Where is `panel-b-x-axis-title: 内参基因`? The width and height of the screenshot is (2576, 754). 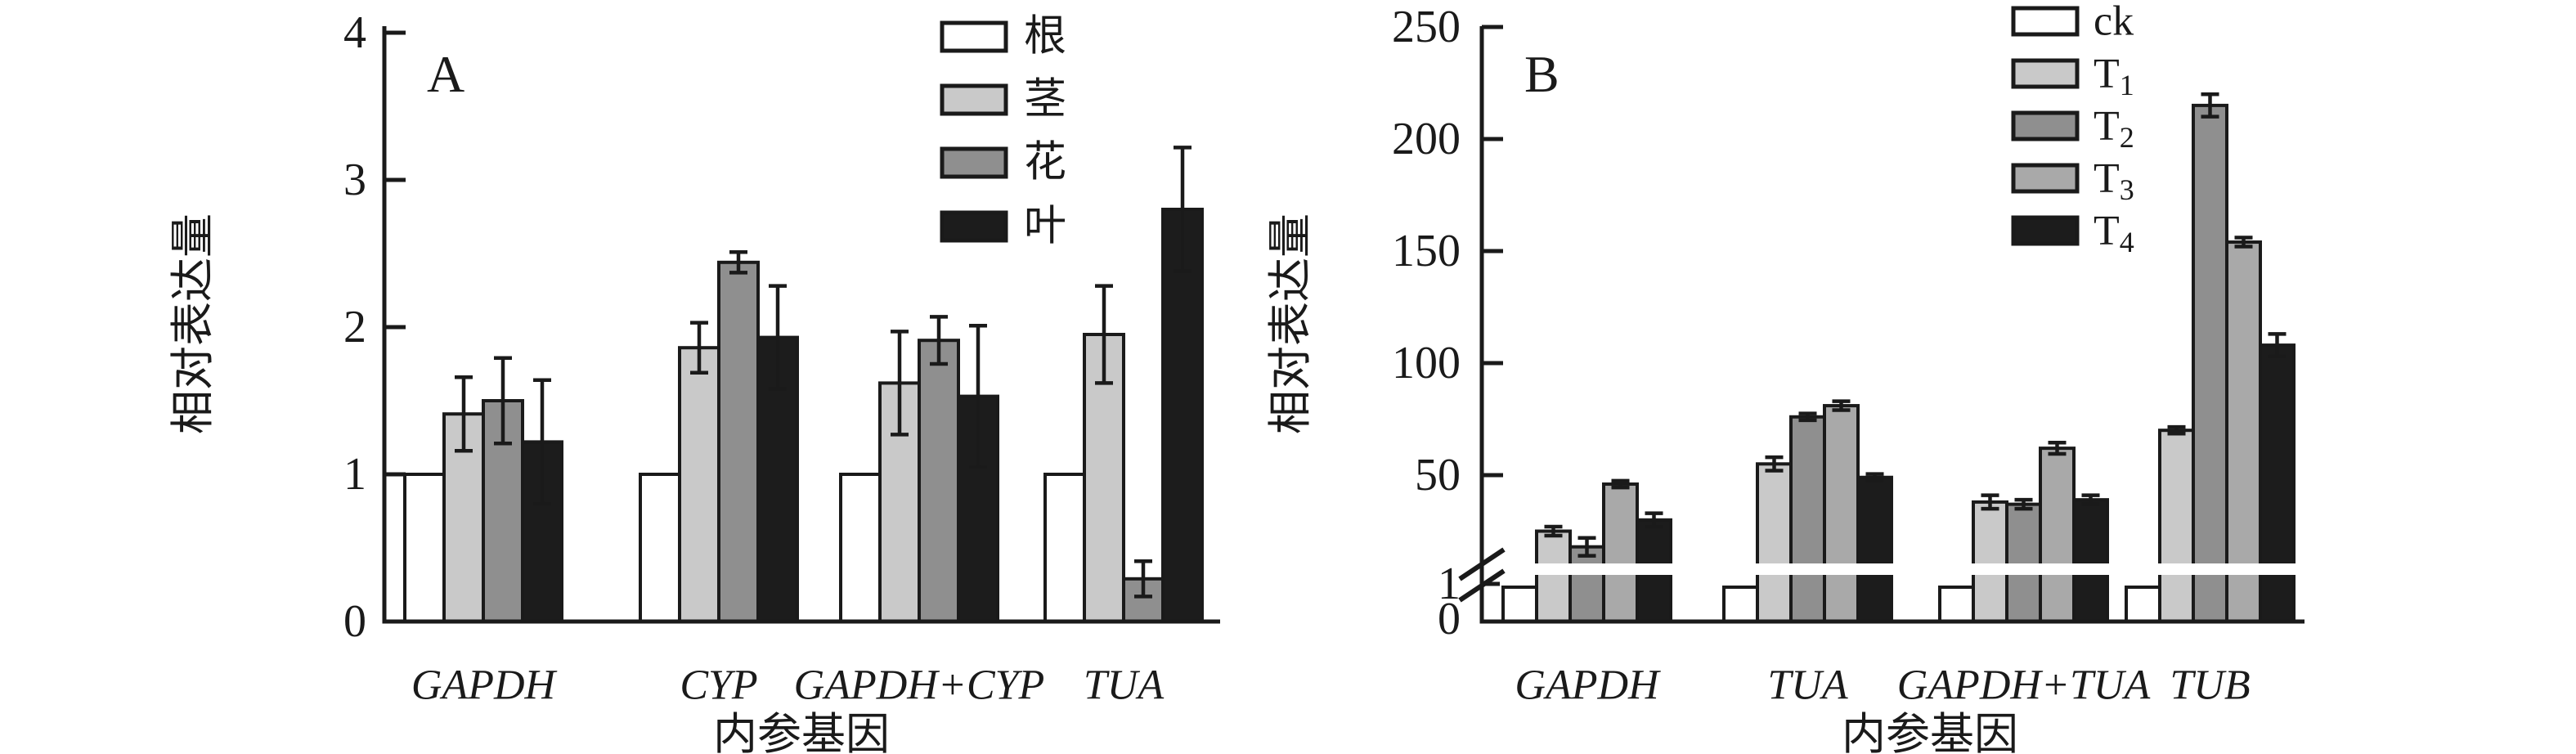
panel-b-x-axis-title: 内参基因 is located at coordinates (1930, 732).